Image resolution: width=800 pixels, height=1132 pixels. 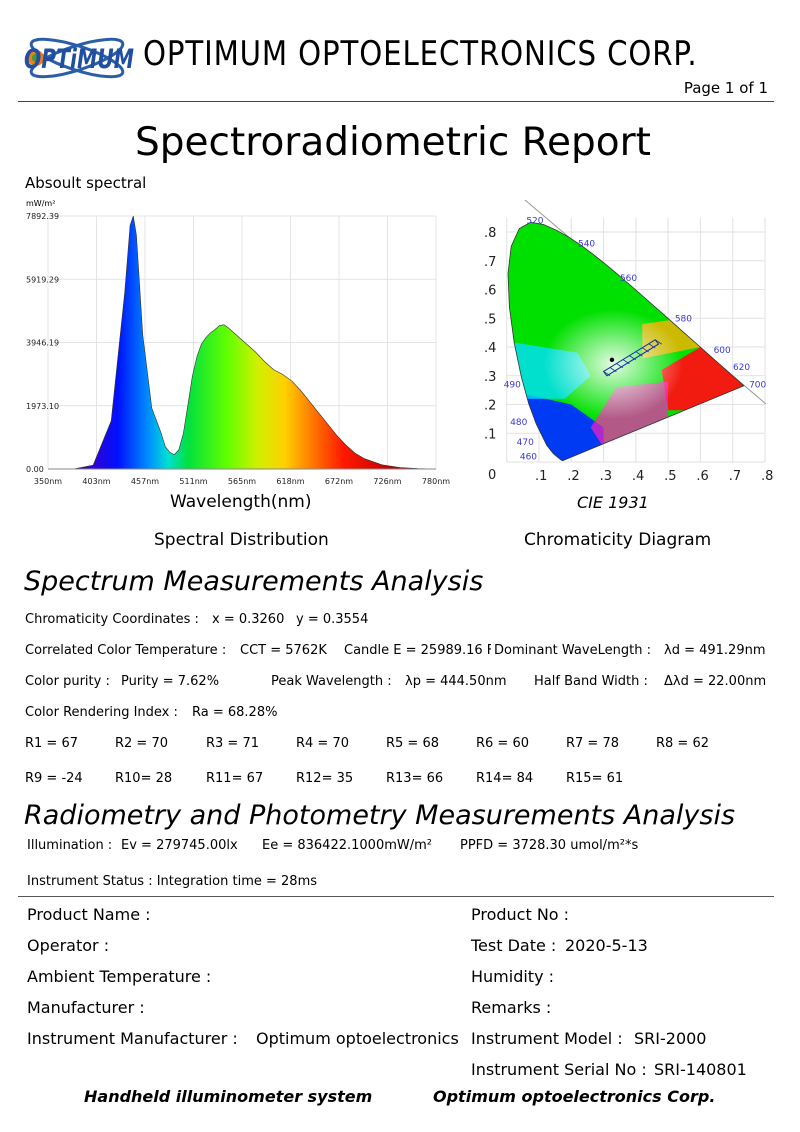 I want to click on dominant-label: Dominant WaveLength :, so click(x=572, y=650).